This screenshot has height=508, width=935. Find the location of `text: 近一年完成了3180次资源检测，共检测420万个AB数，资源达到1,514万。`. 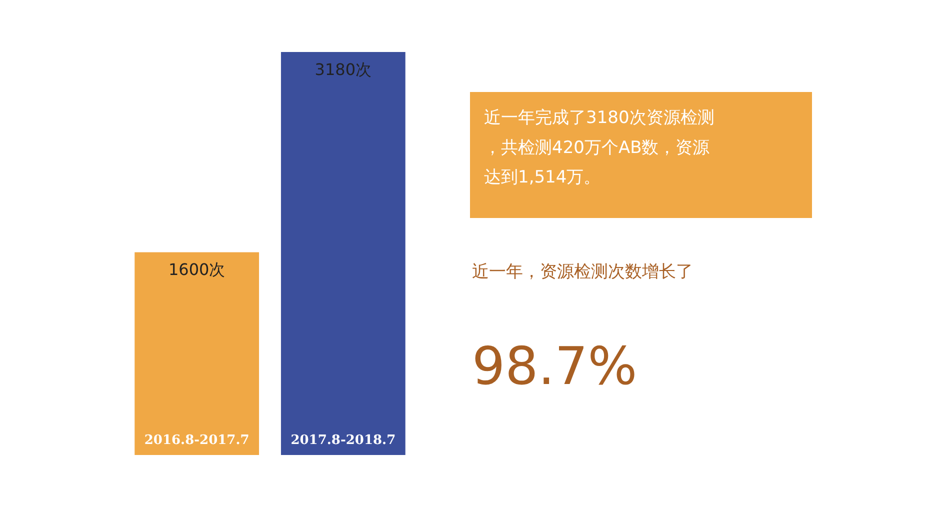

text: 近一年完成了3180次资源检测，共检测420万个AB数，资源达到1,514万。 is located at coordinates (599, 148).